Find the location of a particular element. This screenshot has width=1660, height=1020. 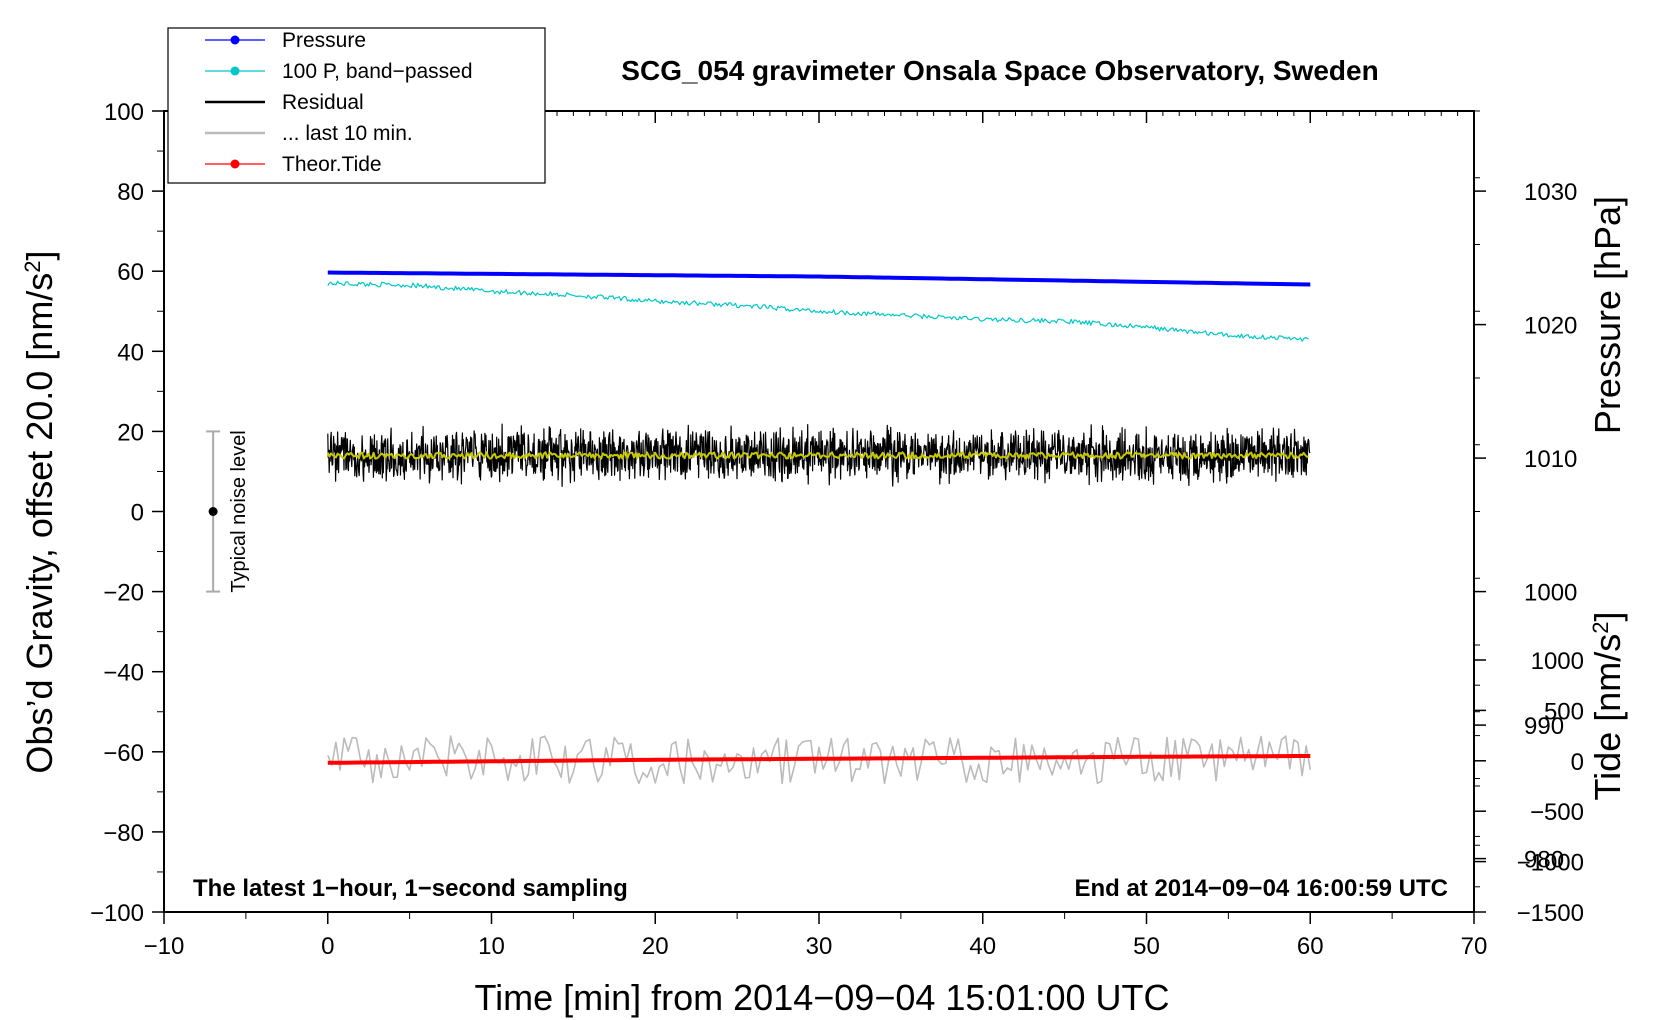

pressure-tick-label: 1030 is located at coordinates (1550, 192).